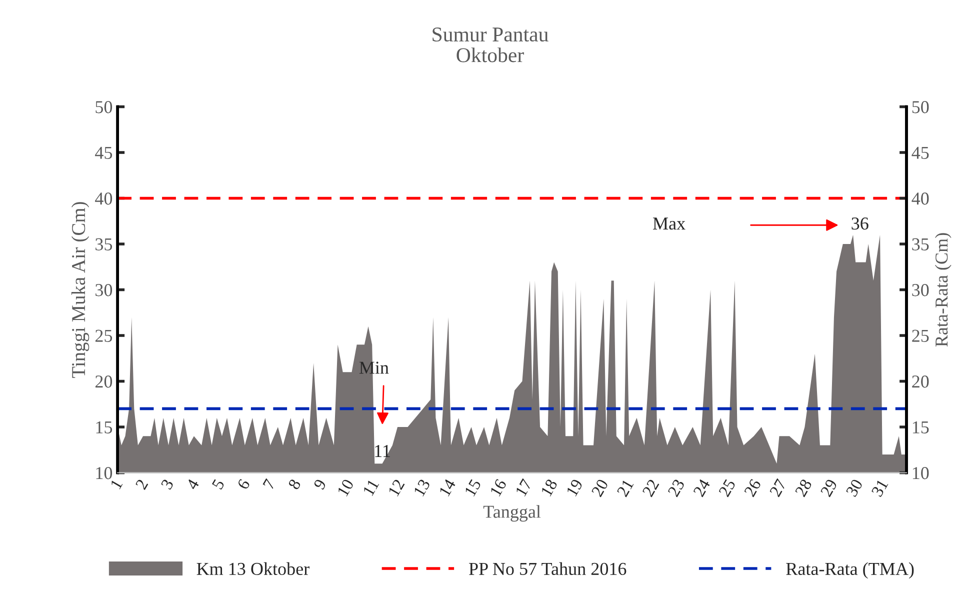 The image size is (980, 610). What do you see at coordinates (371, 487) in the screenshot?
I see `x-tick-label: 11` at bounding box center [371, 487].